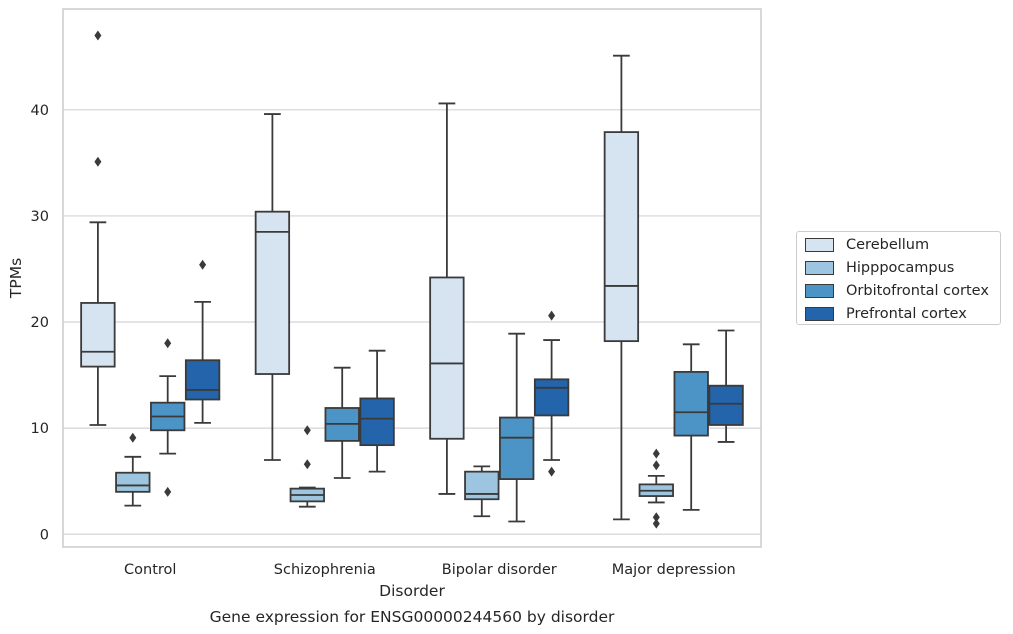  Describe the element at coordinates (40, 429) in the screenshot. I see `y-tick-label-10: 10` at that location.